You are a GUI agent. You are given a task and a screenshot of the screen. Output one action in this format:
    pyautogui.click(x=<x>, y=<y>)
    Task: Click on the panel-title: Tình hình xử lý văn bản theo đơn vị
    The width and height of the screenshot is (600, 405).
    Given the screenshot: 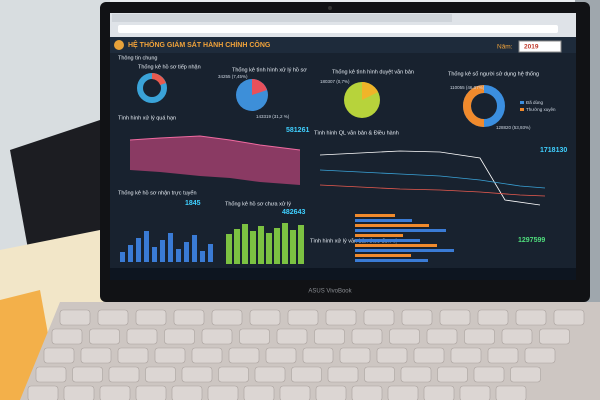 What is the action you would take?
    pyautogui.click(x=353, y=240)
    